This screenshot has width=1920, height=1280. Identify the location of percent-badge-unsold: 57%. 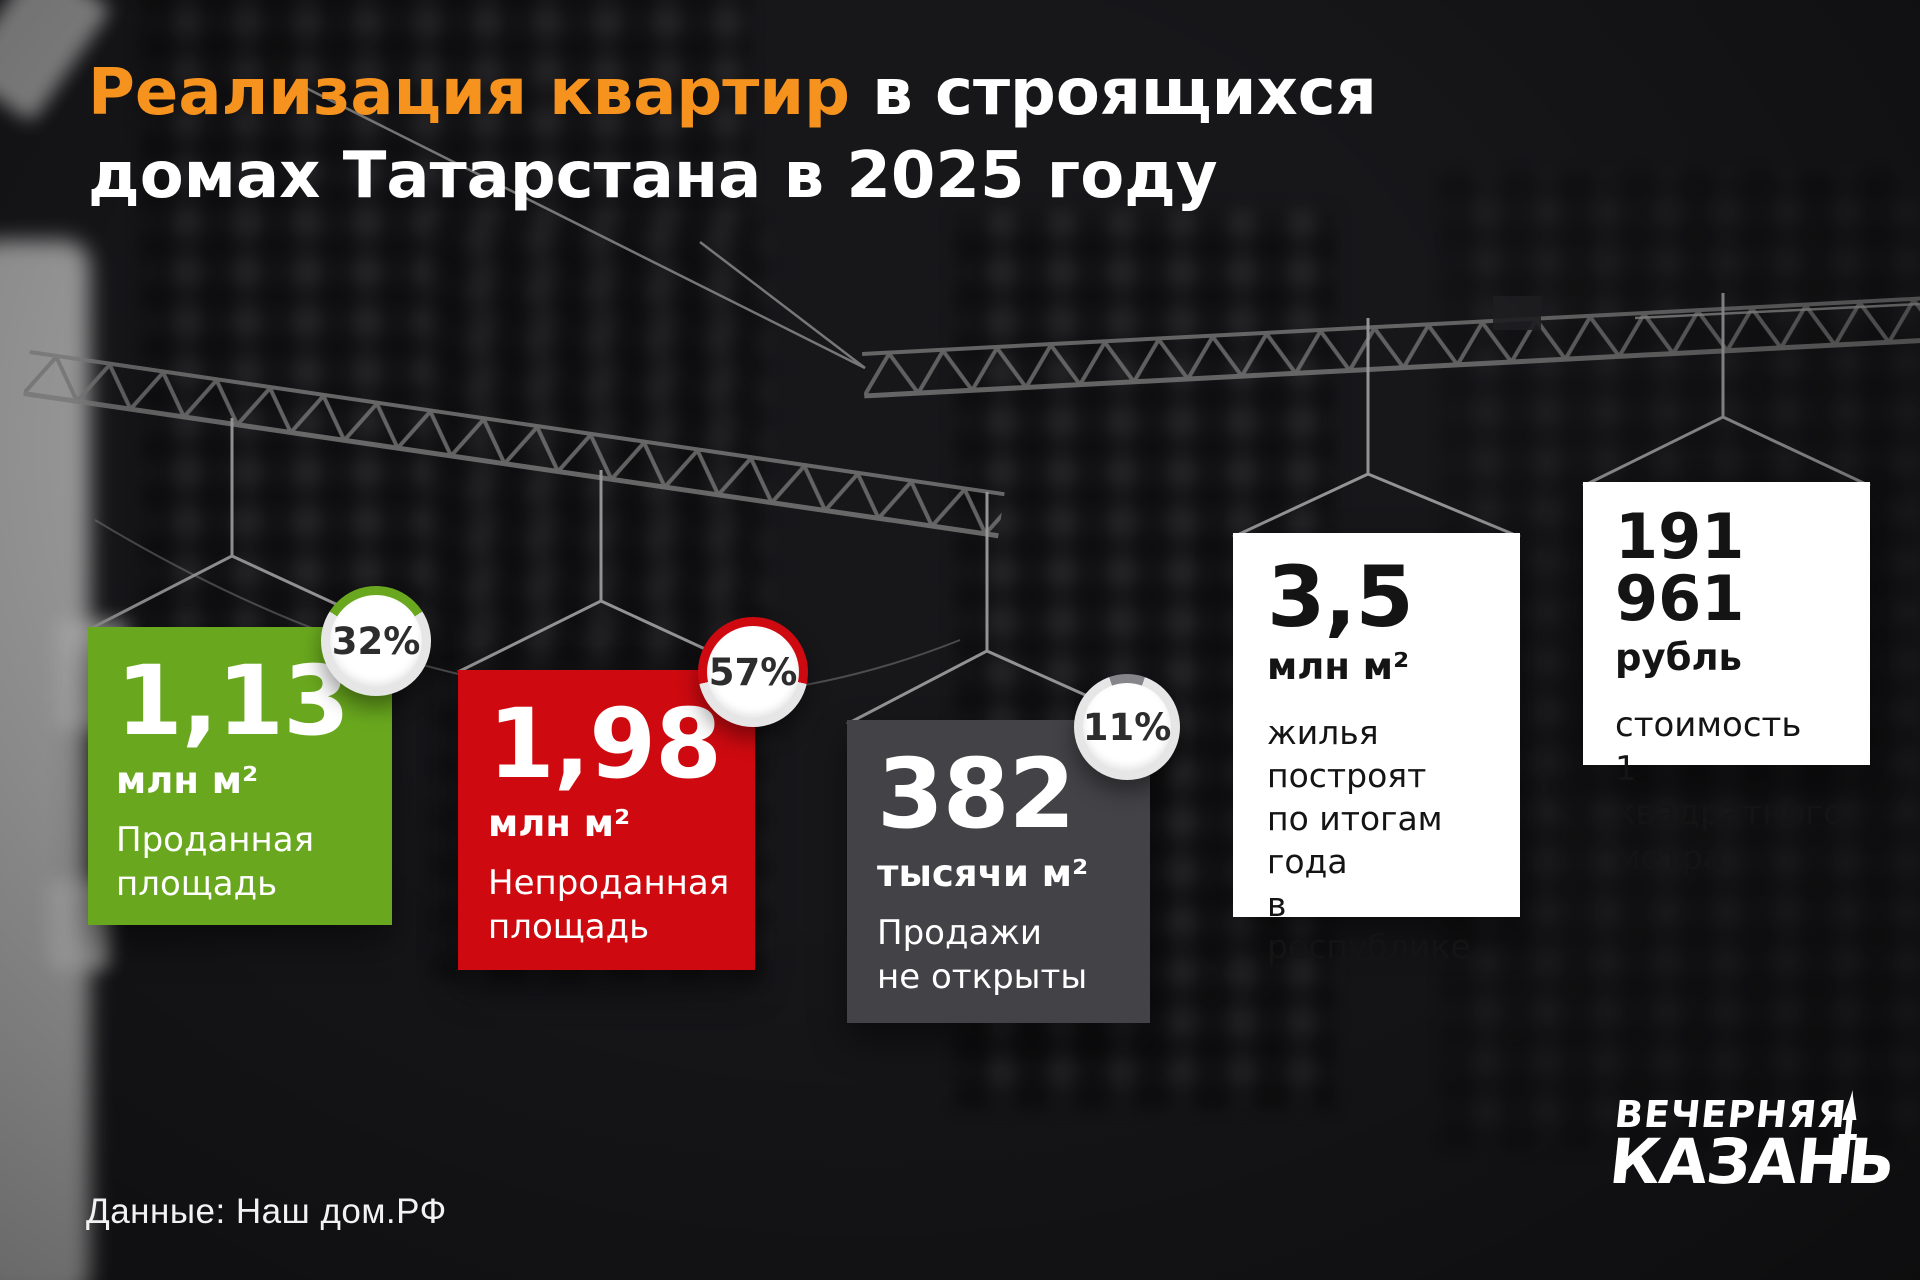
(753, 672).